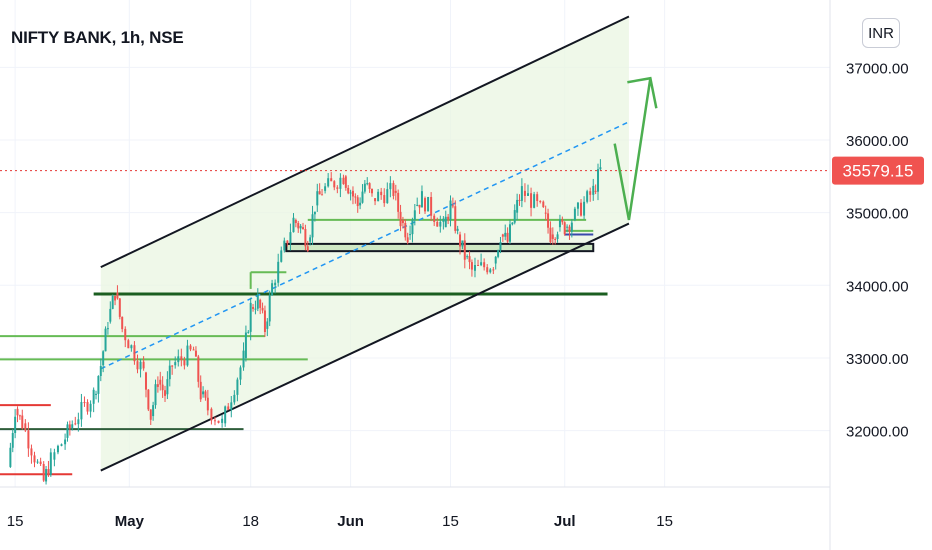  I want to click on last-price-value: 35579.15, so click(878, 171).